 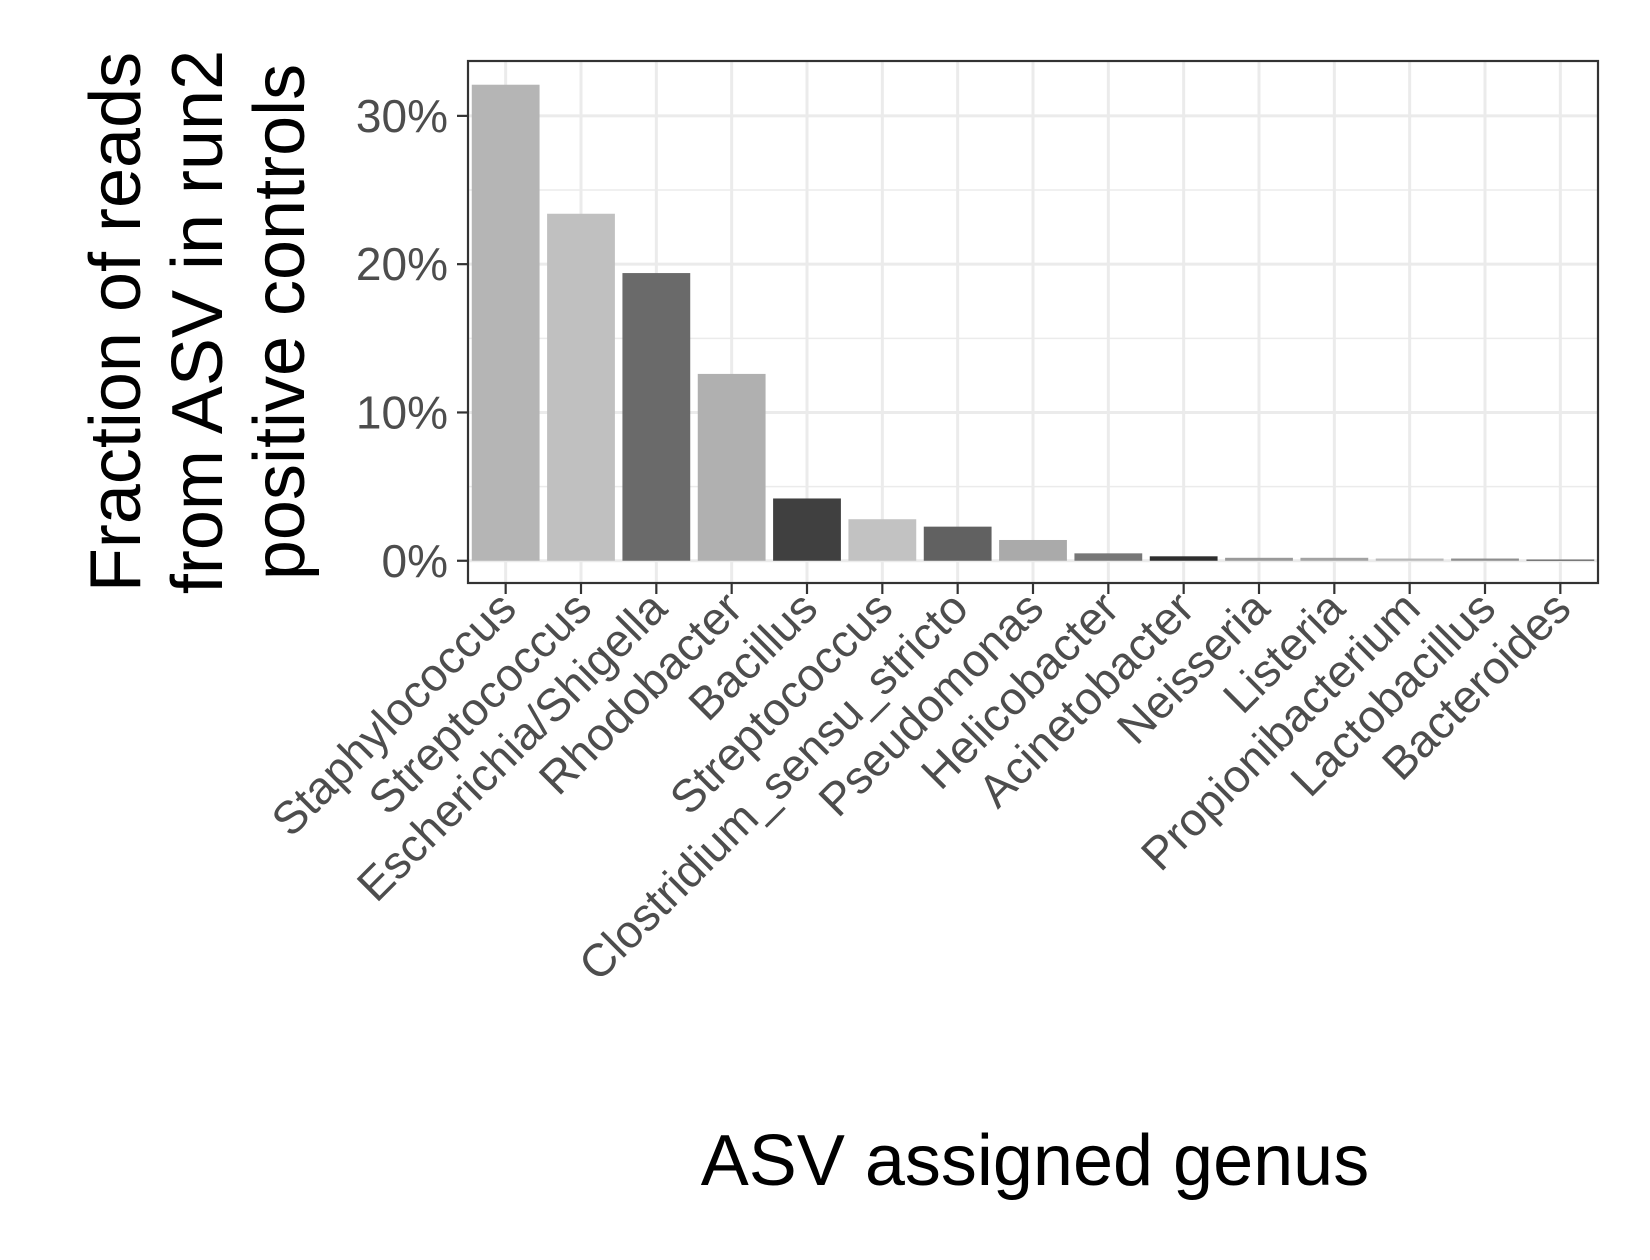 I want to click on y-axis: 0% 10% 20% 30%, so click(x=412, y=338).